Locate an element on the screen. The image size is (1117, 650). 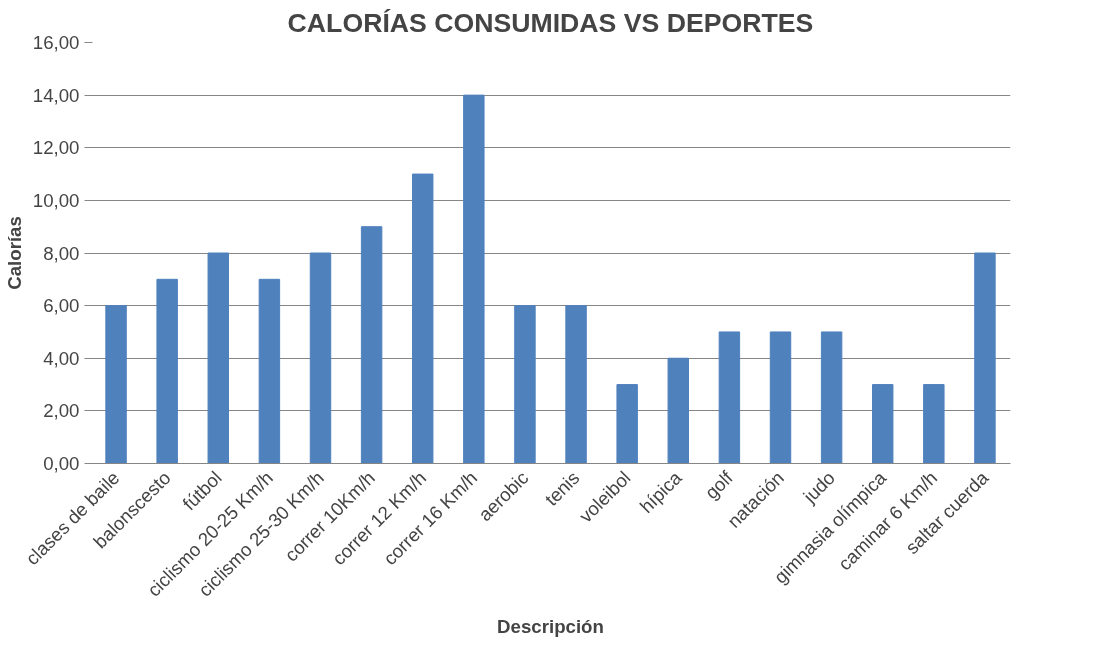
y-tick-label: 6,00 is located at coordinates (61, 306).